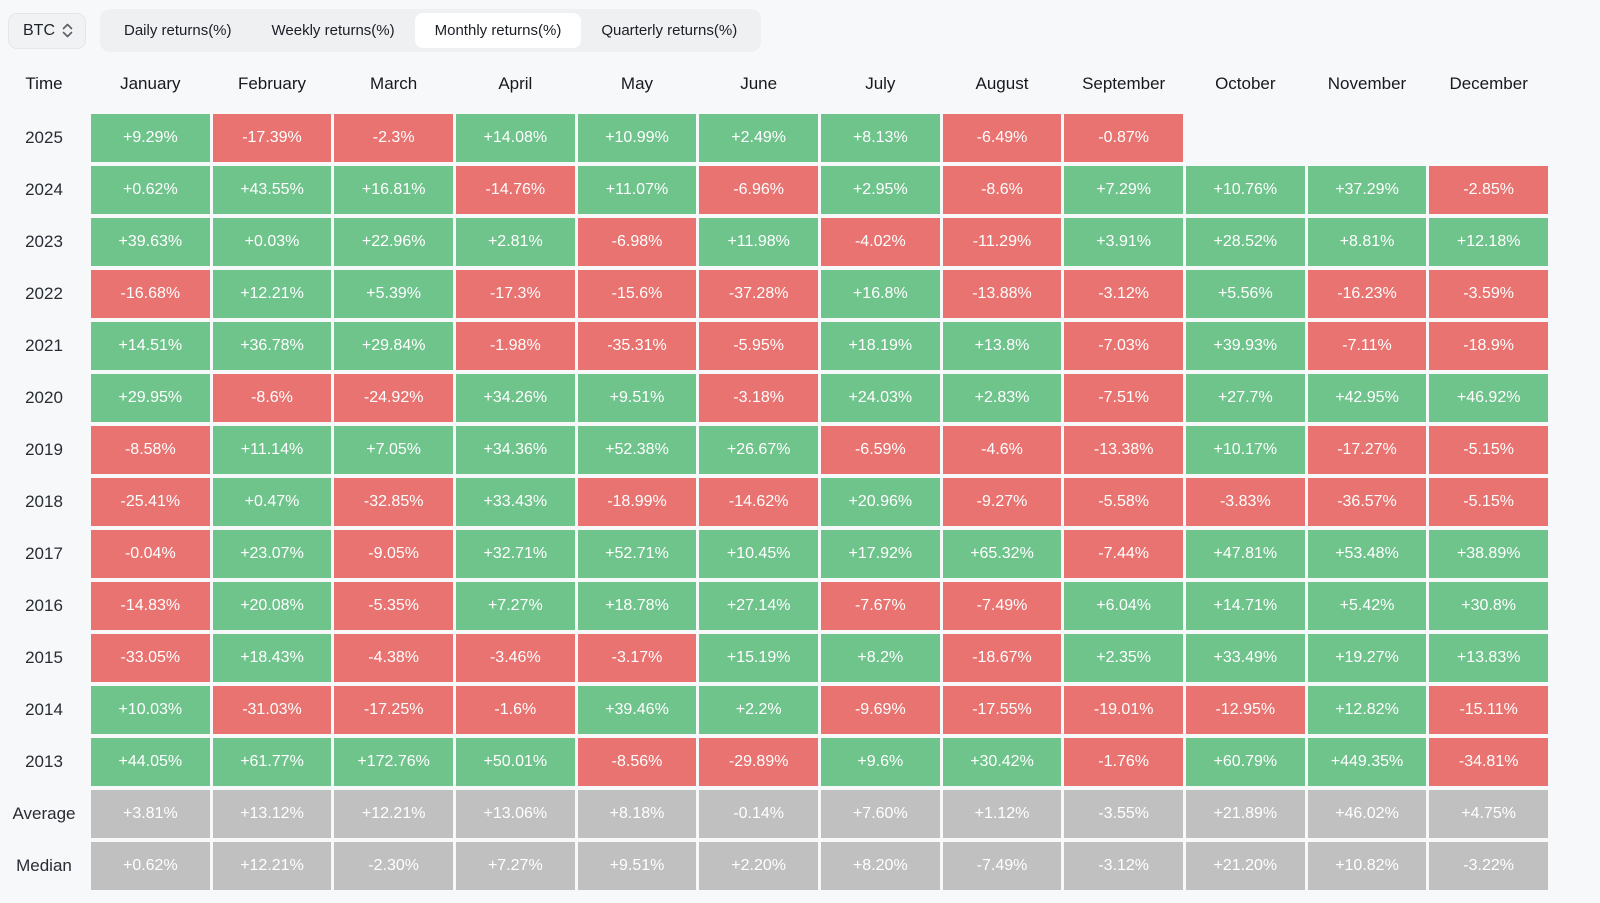 Image resolution: width=1600 pixels, height=903 pixels. What do you see at coordinates (393, 398) in the screenshot?
I see `return-cell-2020-march: -24.92%` at bounding box center [393, 398].